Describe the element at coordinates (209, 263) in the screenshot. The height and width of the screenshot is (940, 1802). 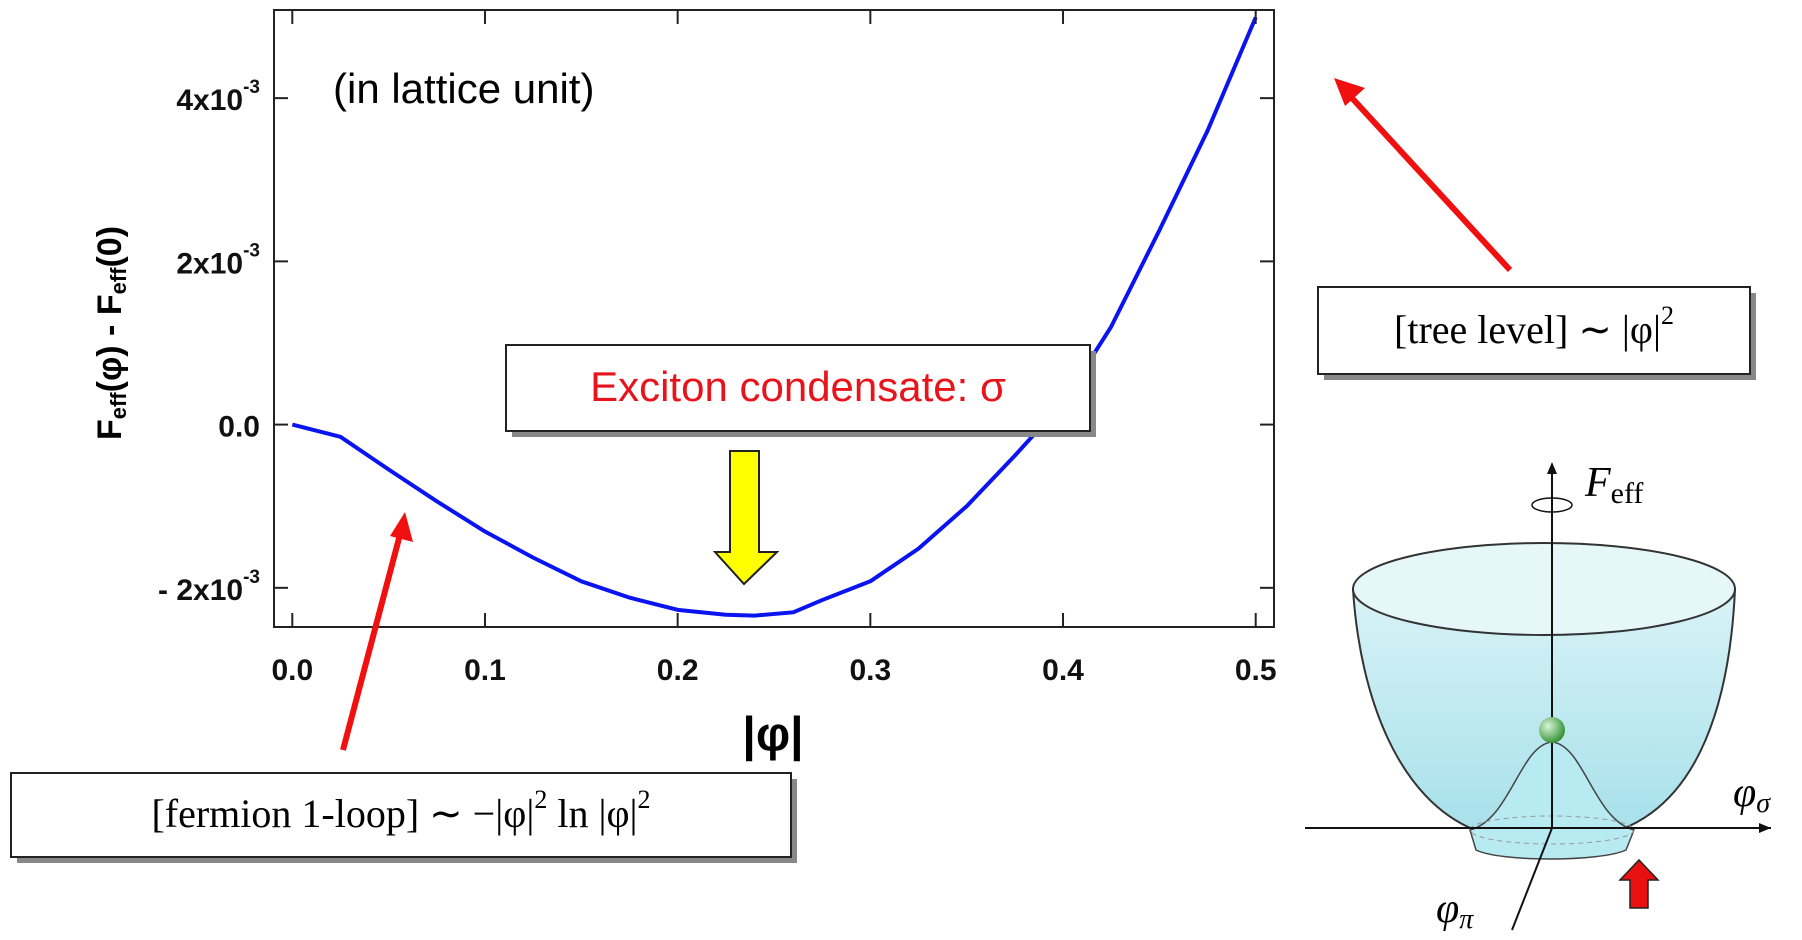
I see `y-tick-text: 2x10` at that location.